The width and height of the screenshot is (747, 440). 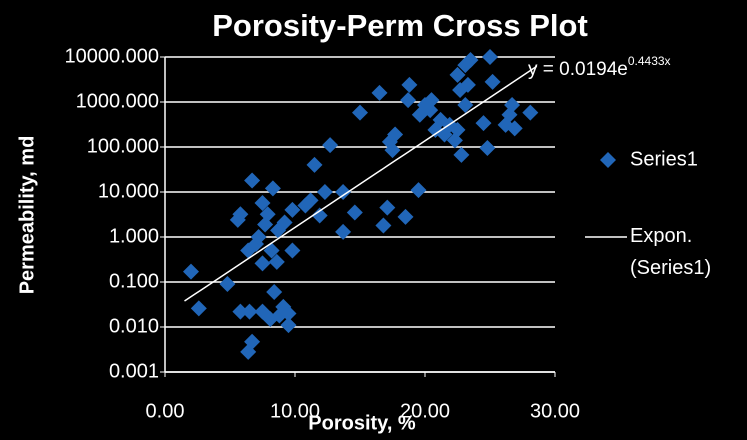 What do you see at coordinates (661, 236) in the screenshot?
I see `legend-label-line: Expon.` at bounding box center [661, 236].